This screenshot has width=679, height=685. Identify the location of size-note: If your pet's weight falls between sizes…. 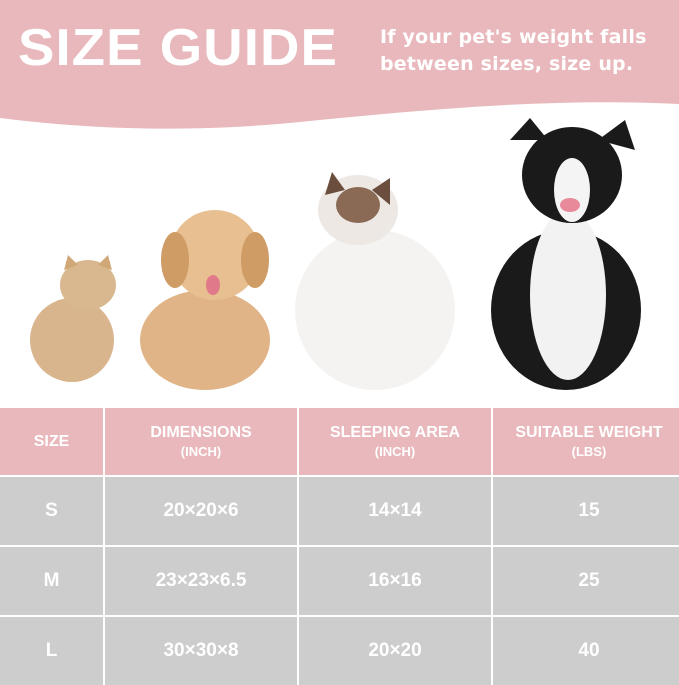
(513, 51).